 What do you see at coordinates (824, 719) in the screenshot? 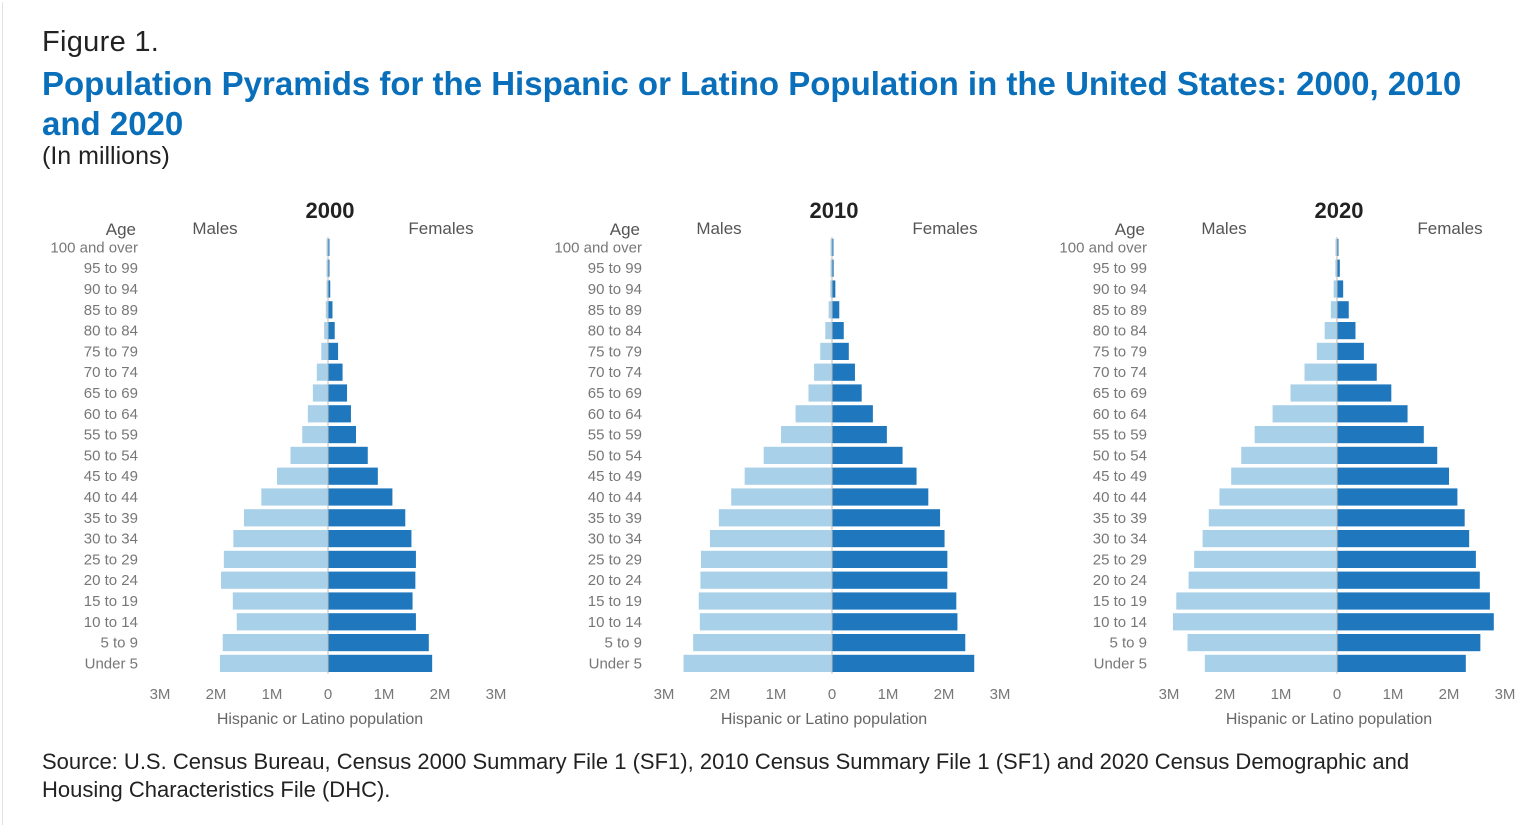
I see `x-axis-label: Hispanic or Latino population` at bounding box center [824, 719].